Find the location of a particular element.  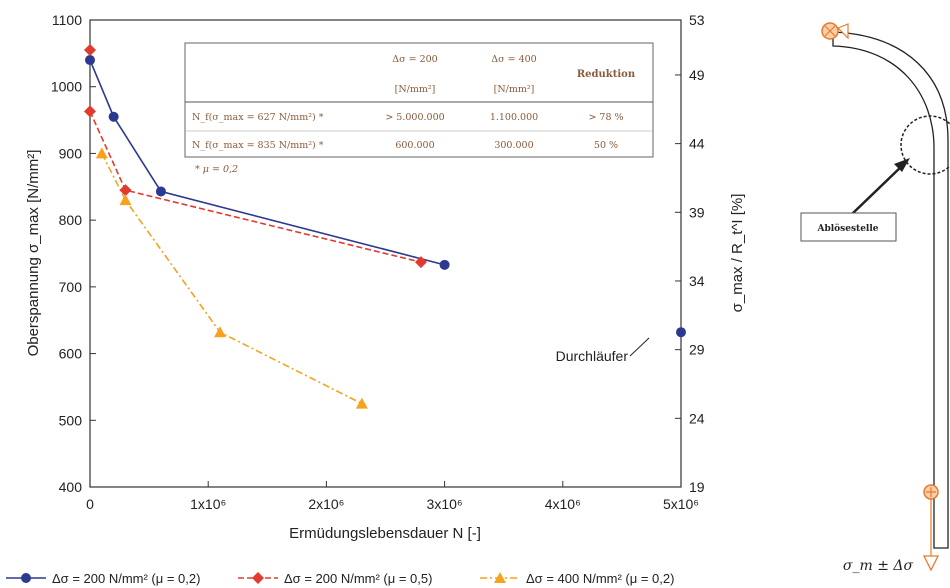

legend-label-2: Δσ = 200 N/mm² (μ = 0,5) is located at coordinates (358, 578).